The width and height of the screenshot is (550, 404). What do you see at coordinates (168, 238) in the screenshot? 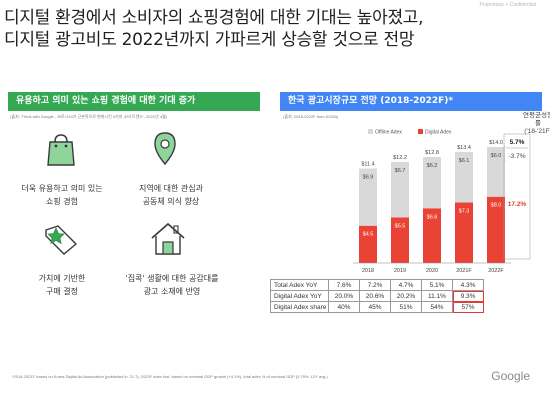
I see `house-icon` at bounding box center [168, 238].